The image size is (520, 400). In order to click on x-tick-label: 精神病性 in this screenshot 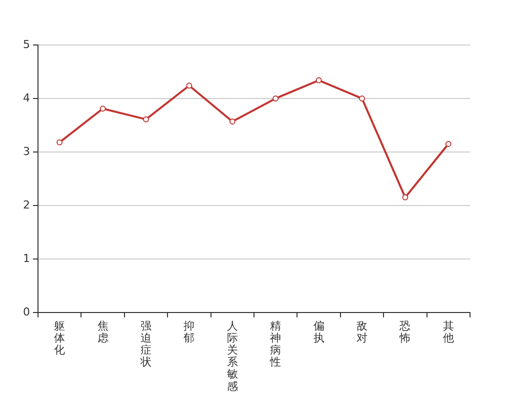, I will do `click(275, 344)`.